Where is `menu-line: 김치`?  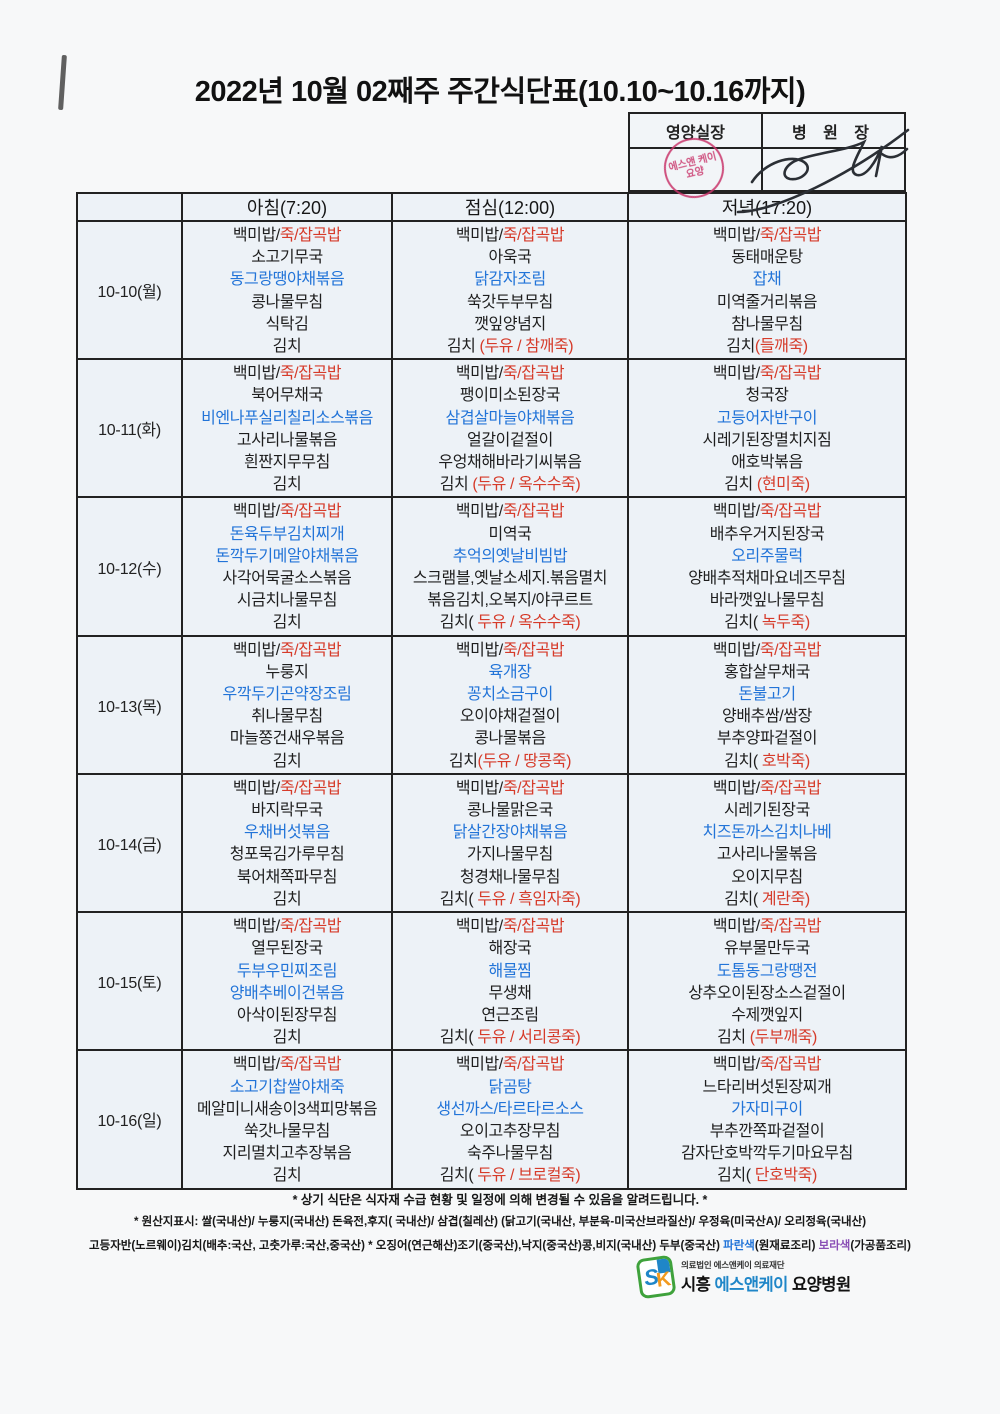
menu-line: 김치 is located at coordinates (287, 762).